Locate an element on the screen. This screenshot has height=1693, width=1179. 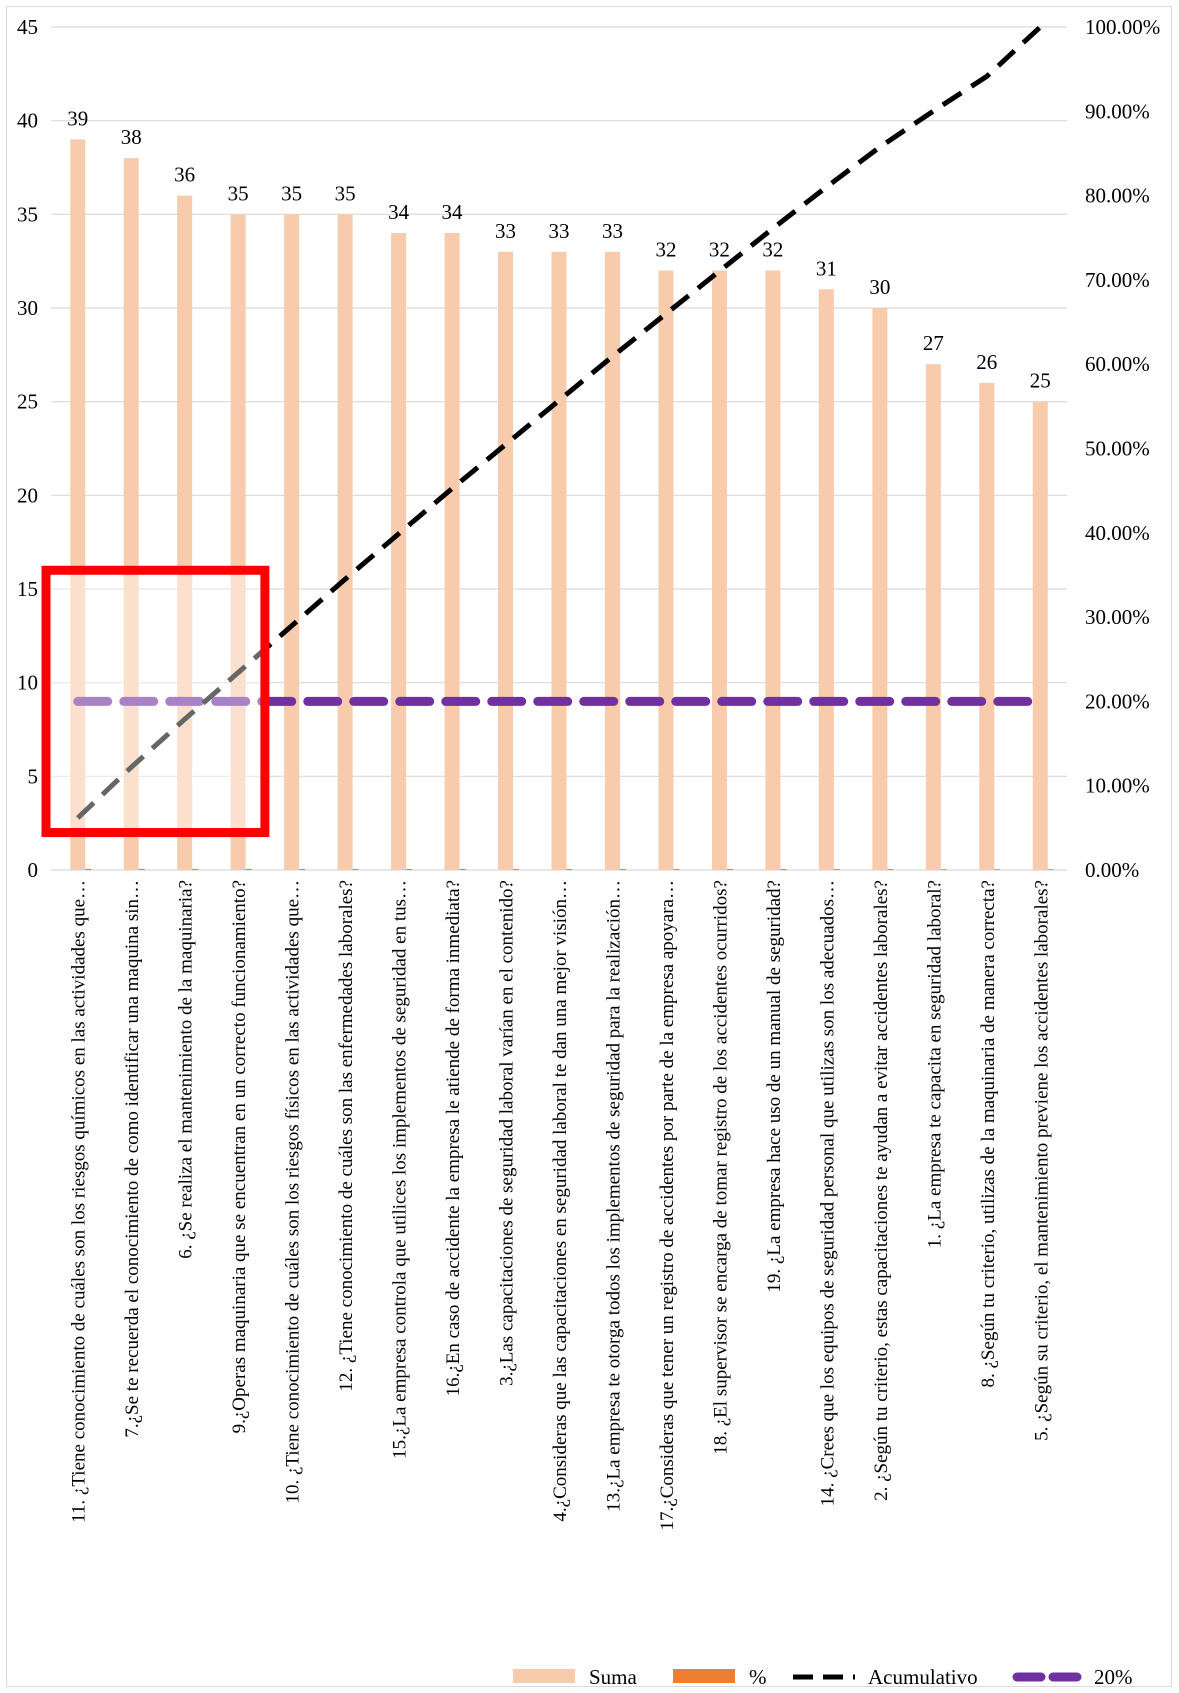
y-tick-label: 45 is located at coordinates (27, 27).